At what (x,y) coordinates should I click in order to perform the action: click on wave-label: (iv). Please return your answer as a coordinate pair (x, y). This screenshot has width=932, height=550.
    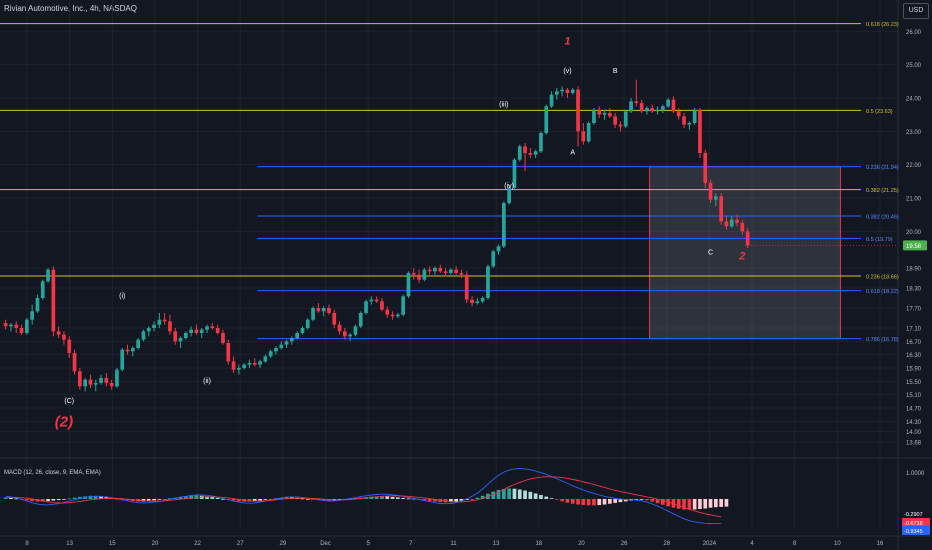
    Looking at the image, I should click on (509, 186).